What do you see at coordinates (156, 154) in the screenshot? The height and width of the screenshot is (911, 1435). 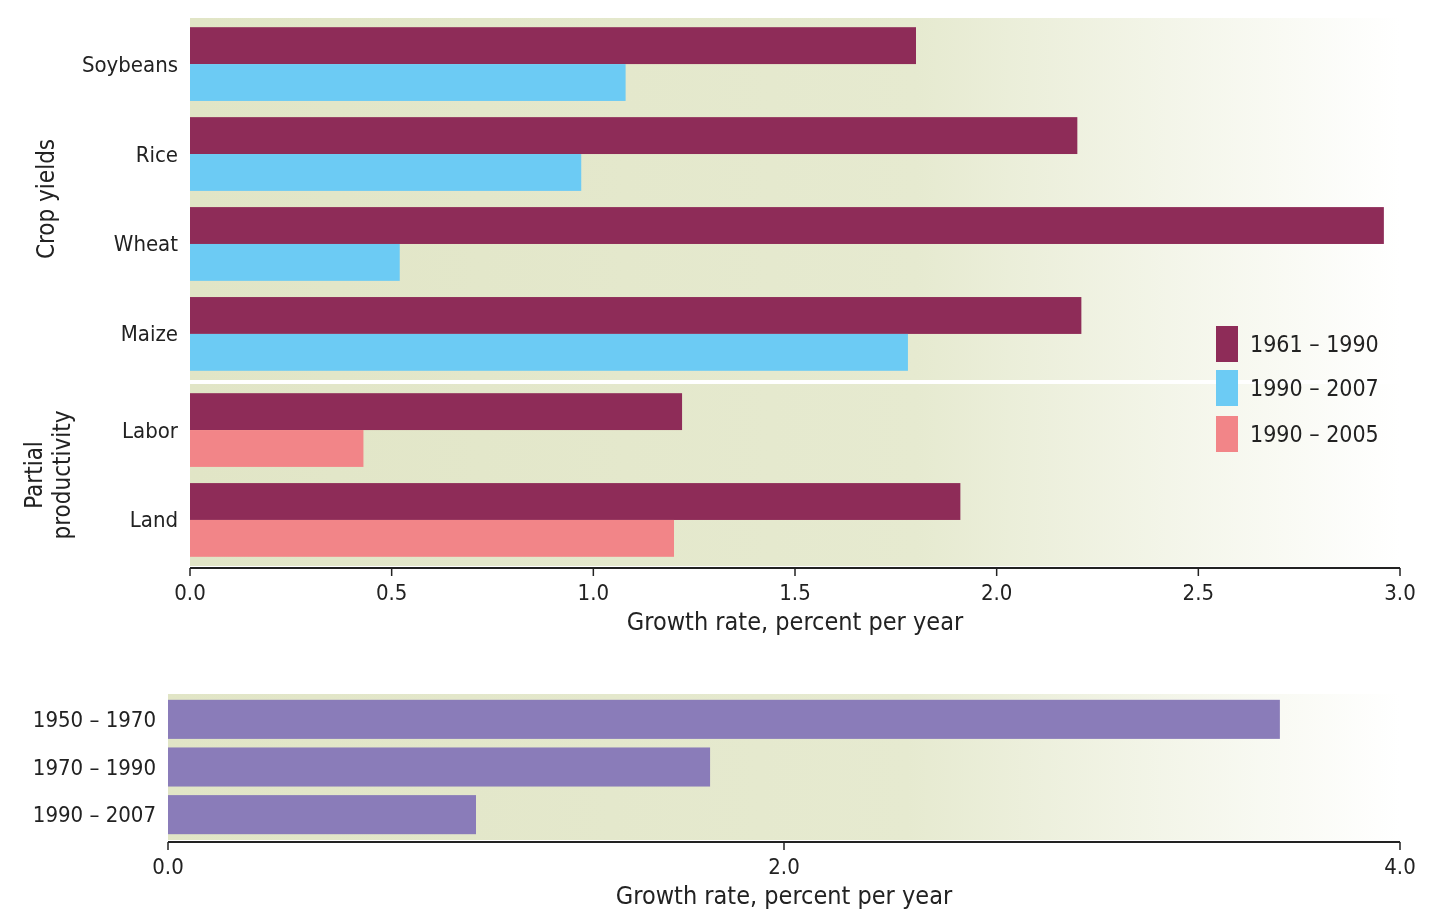 I see `y-tick-label: Rice` at bounding box center [156, 154].